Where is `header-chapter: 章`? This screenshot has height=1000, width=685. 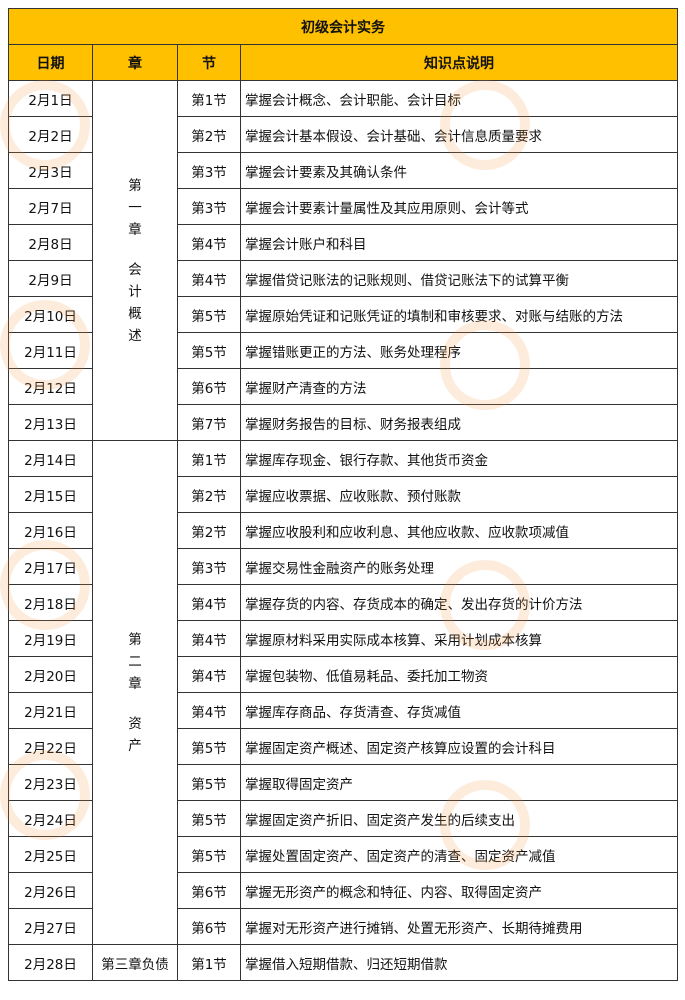
header-chapter: 章 is located at coordinates (135, 62).